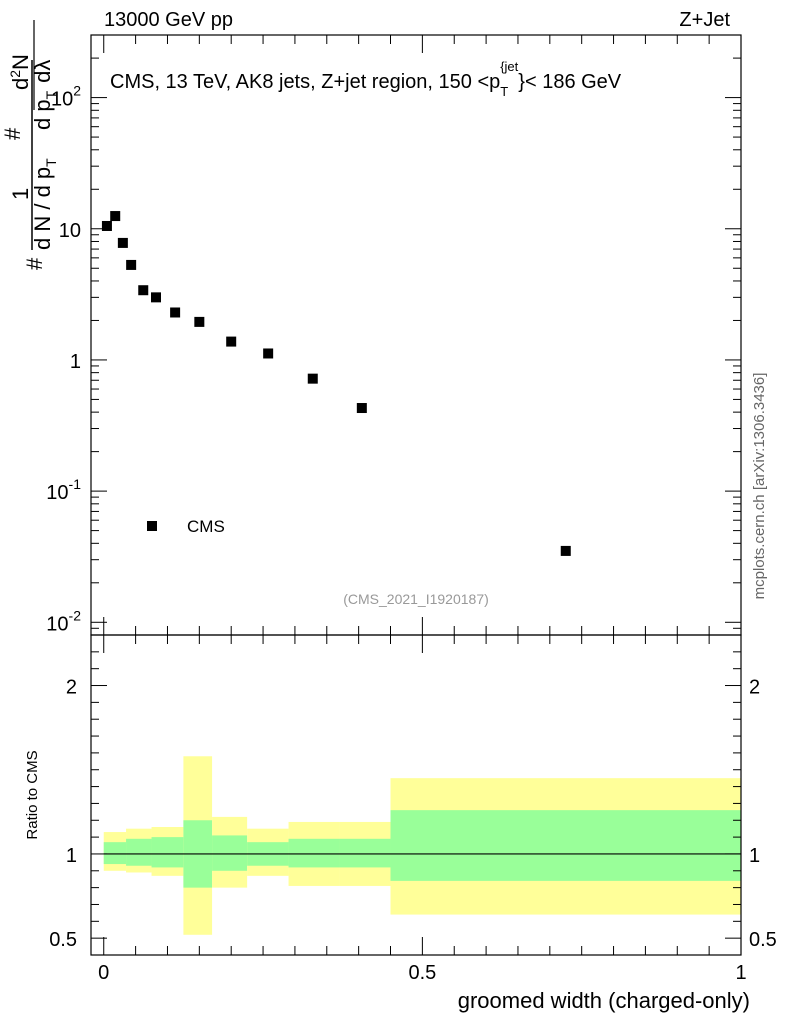 The width and height of the screenshot is (786, 1024). Describe the element at coordinates (32, 794) in the screenshot. I see `ratio-y-axis-label: Ratio to CMS` at that location.